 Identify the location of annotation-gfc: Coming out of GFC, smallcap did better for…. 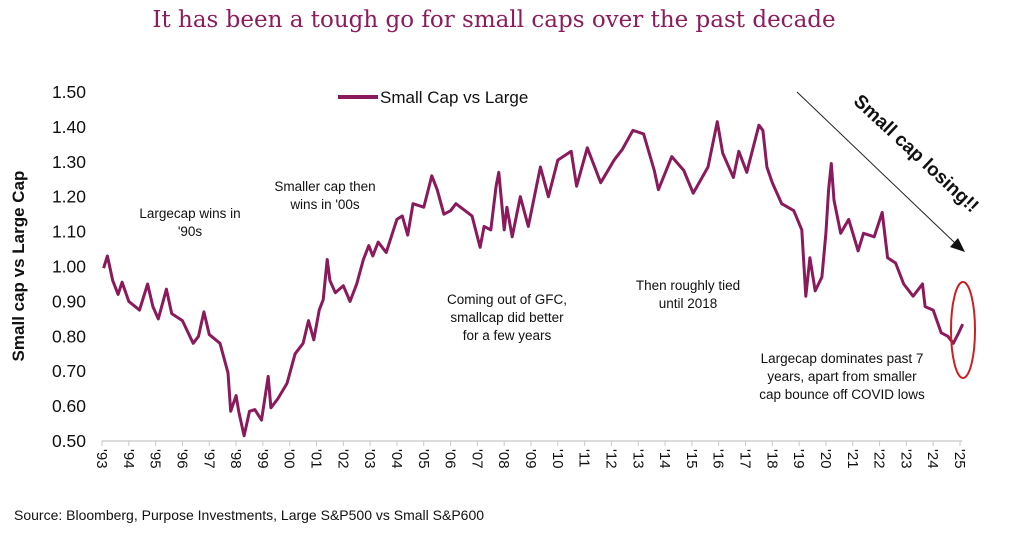
(507, 317).